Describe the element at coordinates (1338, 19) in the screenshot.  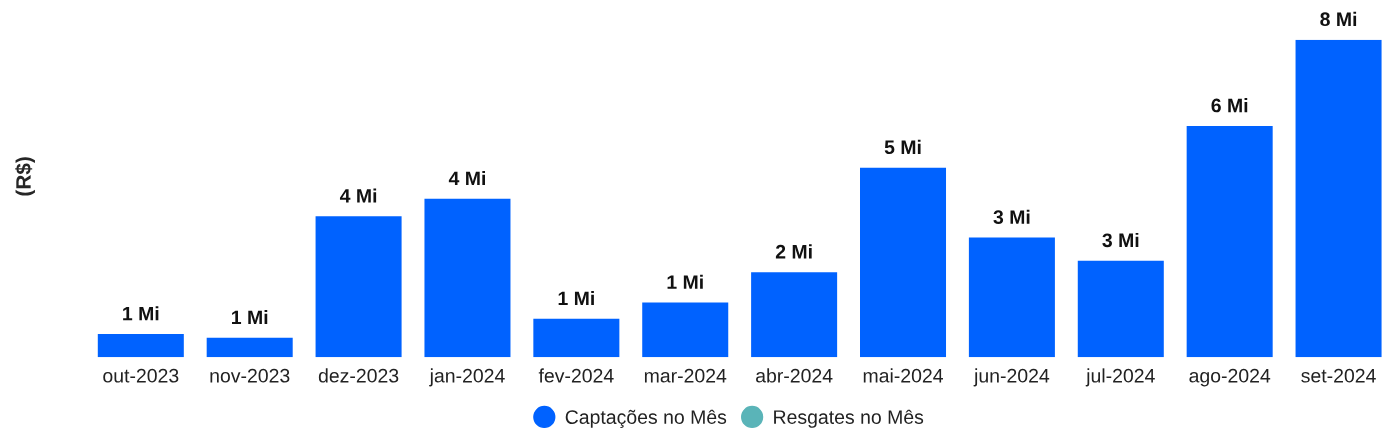
I see `data-label: 8 Mi` at that location.